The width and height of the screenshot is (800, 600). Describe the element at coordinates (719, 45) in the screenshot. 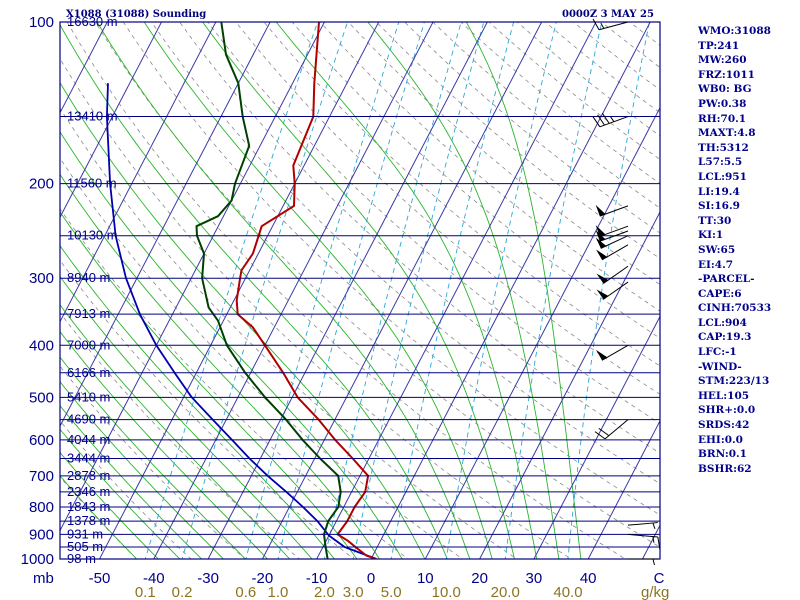

I see `index-item: TP:241` at that location.